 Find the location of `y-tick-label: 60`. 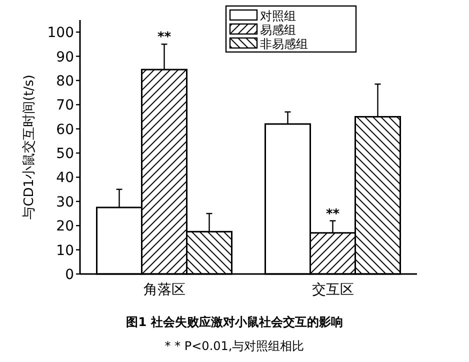

y-tick-label: 60 is located at coordinates (65, 130).